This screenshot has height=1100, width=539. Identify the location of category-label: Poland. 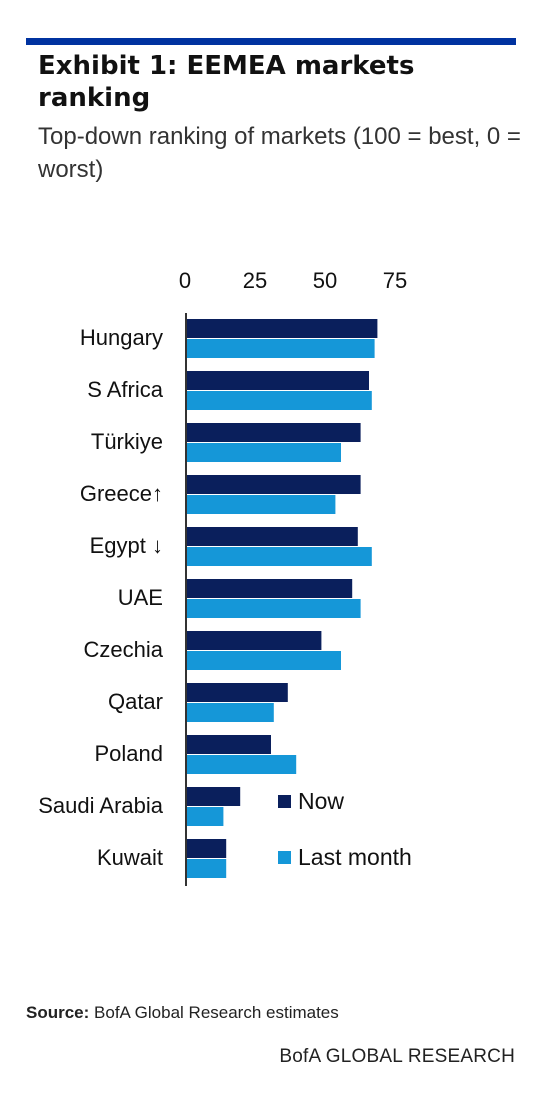
(128, 753).